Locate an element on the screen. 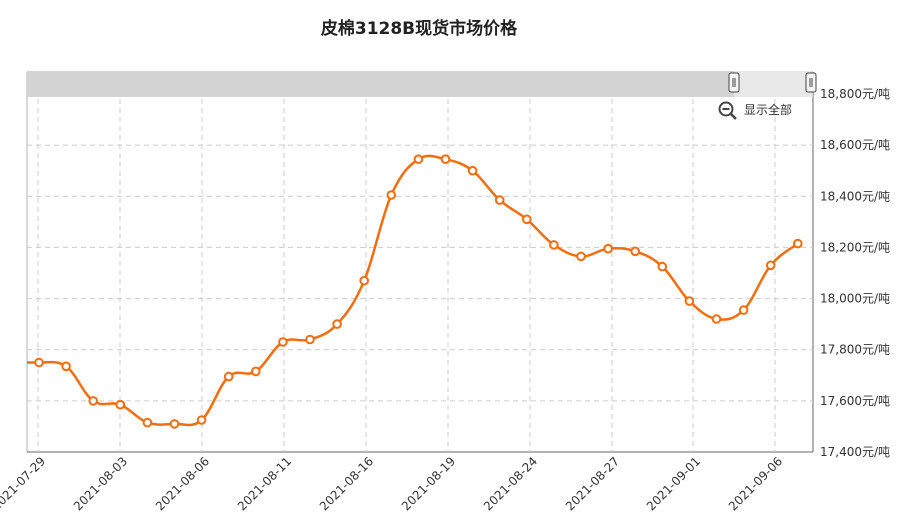  y-tick-label: 17,400元/吨 is located at coordinates (855, 452).